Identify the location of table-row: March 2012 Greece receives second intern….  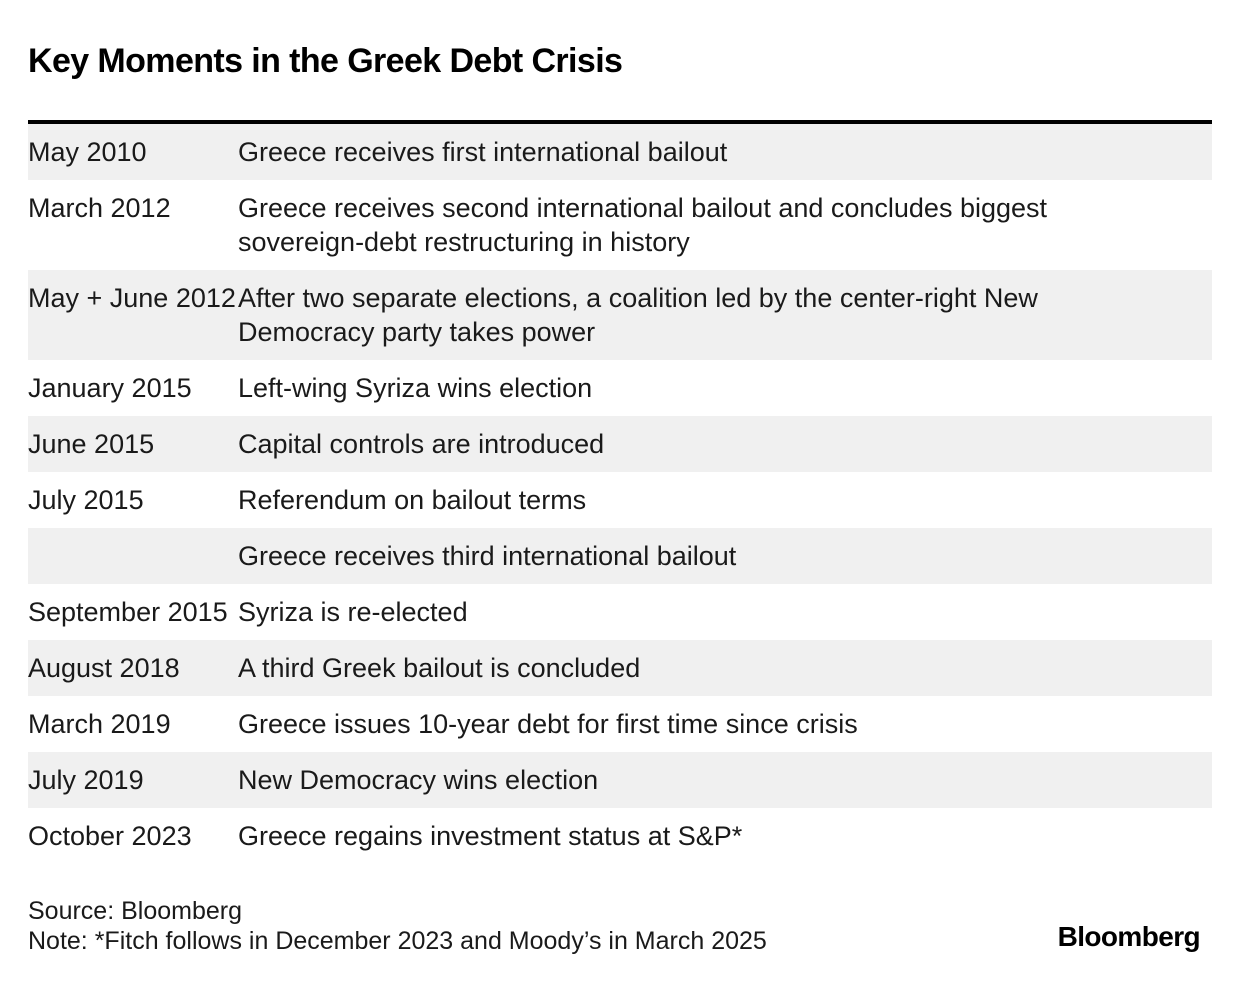
(620, 225).